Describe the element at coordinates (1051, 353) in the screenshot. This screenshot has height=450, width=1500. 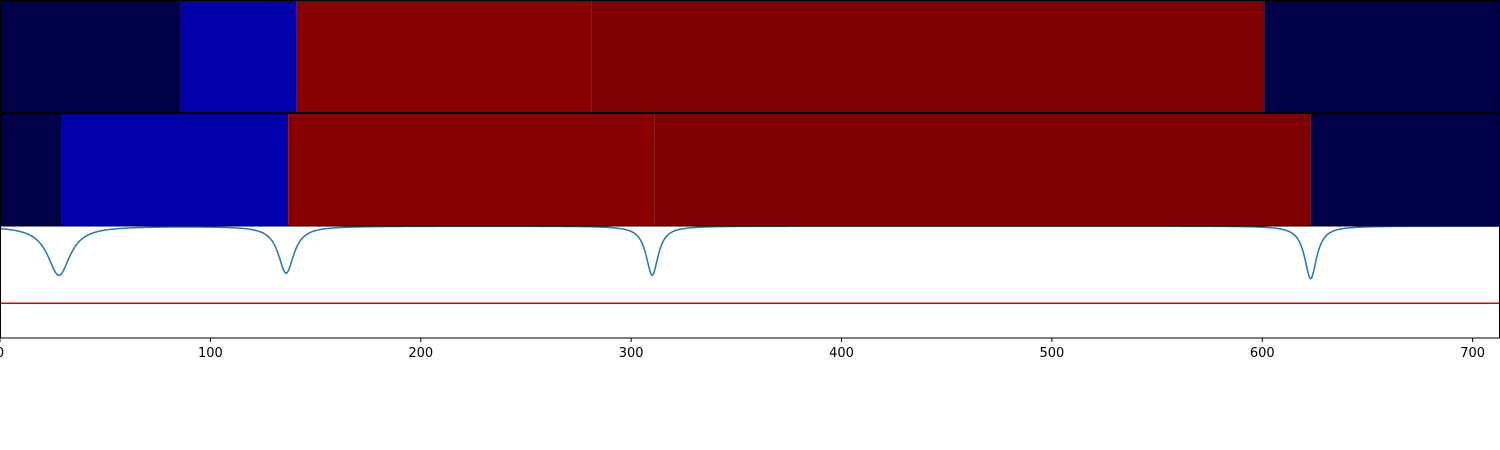
I see `x-tick-label: 500` at that location.